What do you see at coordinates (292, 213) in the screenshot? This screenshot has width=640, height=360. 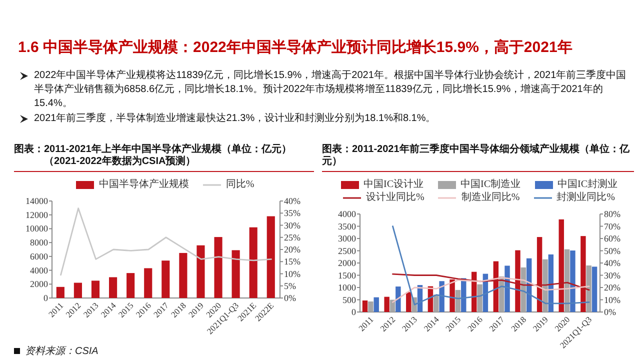 I see `y2-tick-label: 35%` at bounding box center [292, 213].